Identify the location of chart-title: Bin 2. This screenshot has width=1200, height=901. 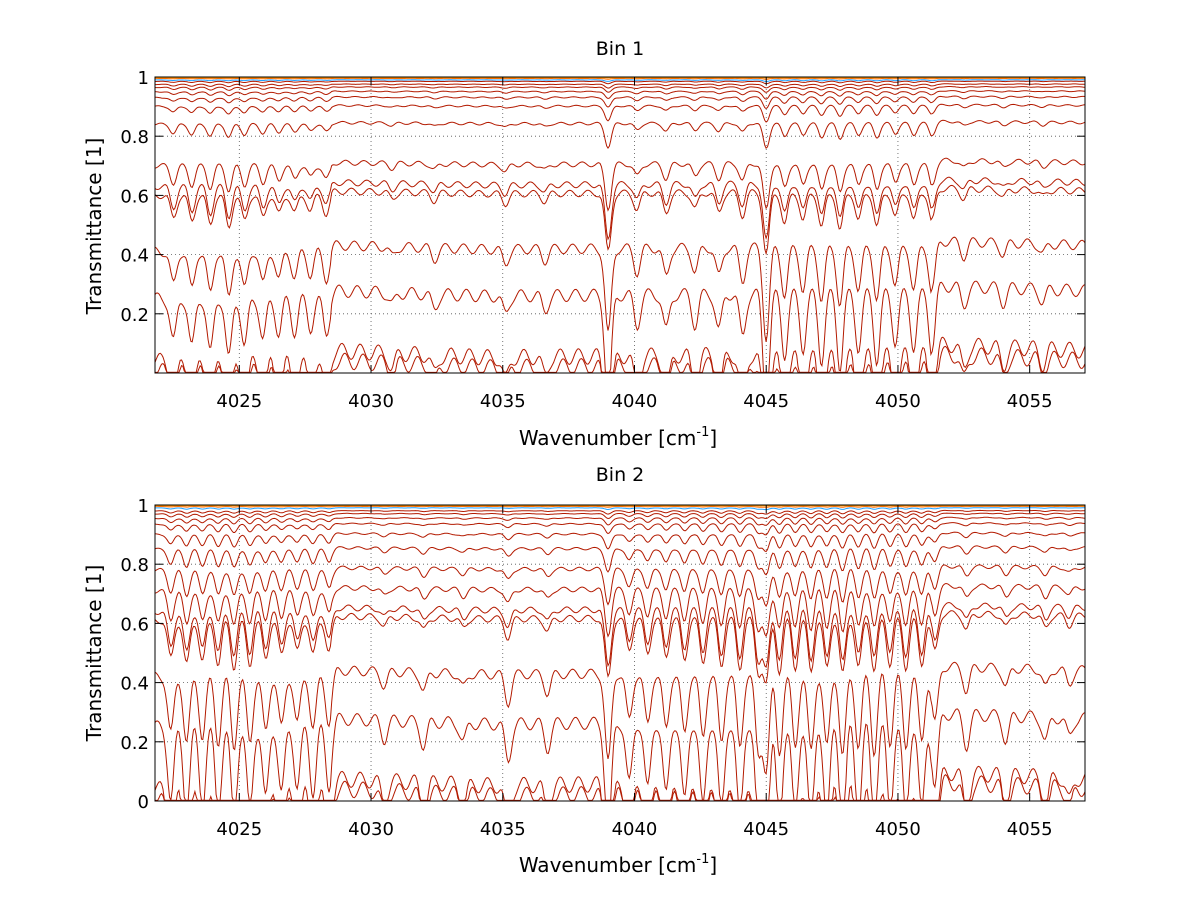
(620, 475).